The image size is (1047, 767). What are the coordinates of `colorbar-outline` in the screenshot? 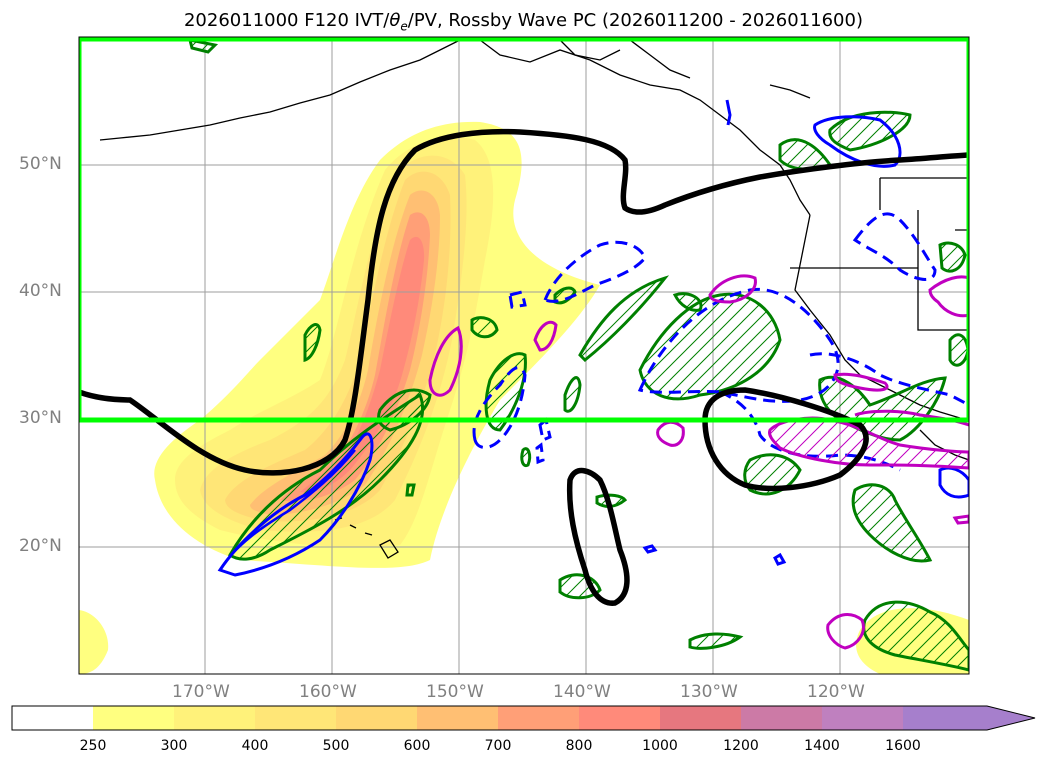 It's located at (523, 718).